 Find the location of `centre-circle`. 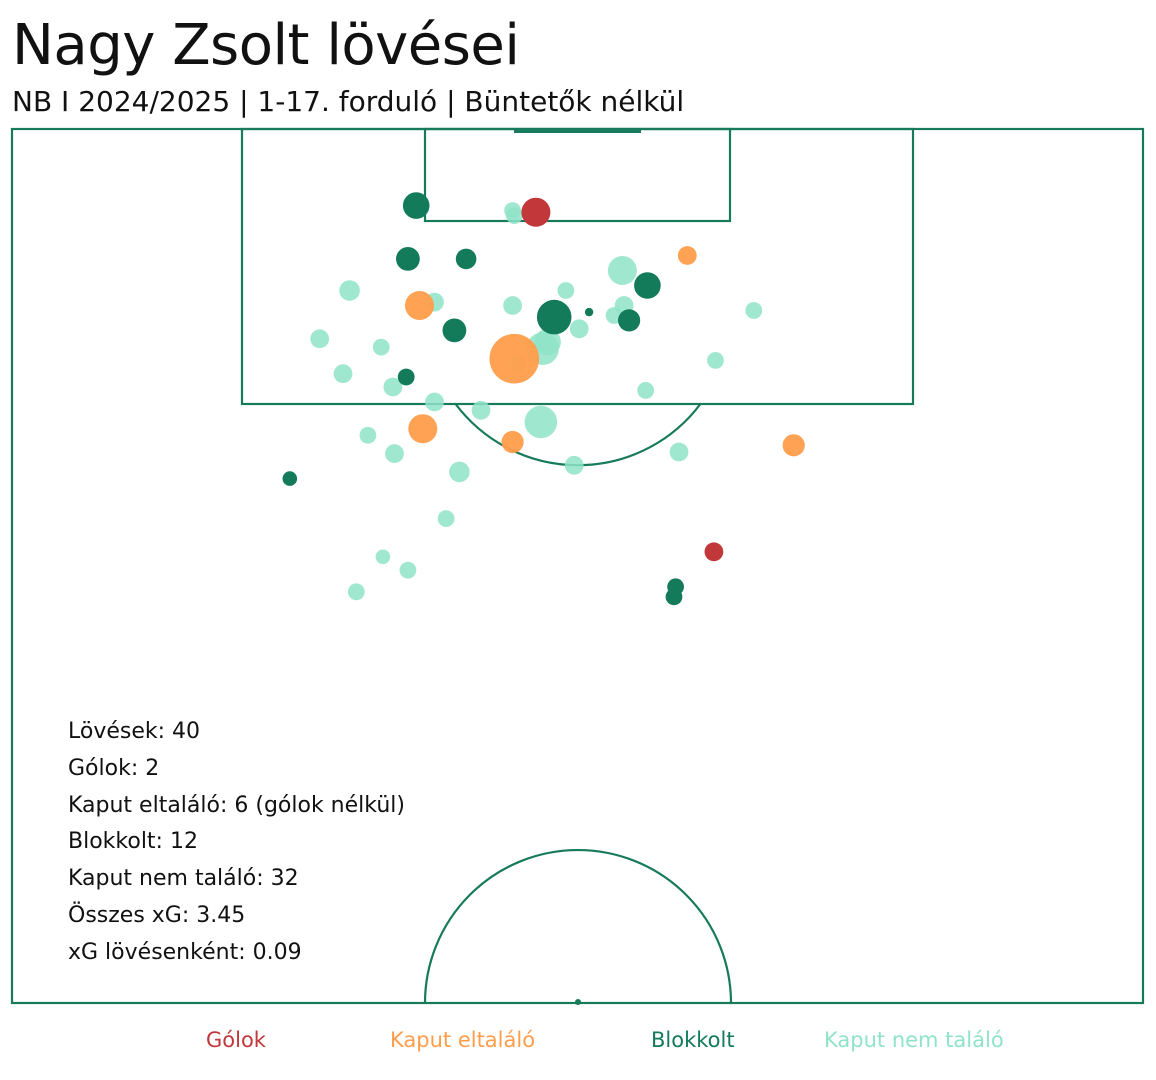

centre-circle is located at coordinates (578, 926).